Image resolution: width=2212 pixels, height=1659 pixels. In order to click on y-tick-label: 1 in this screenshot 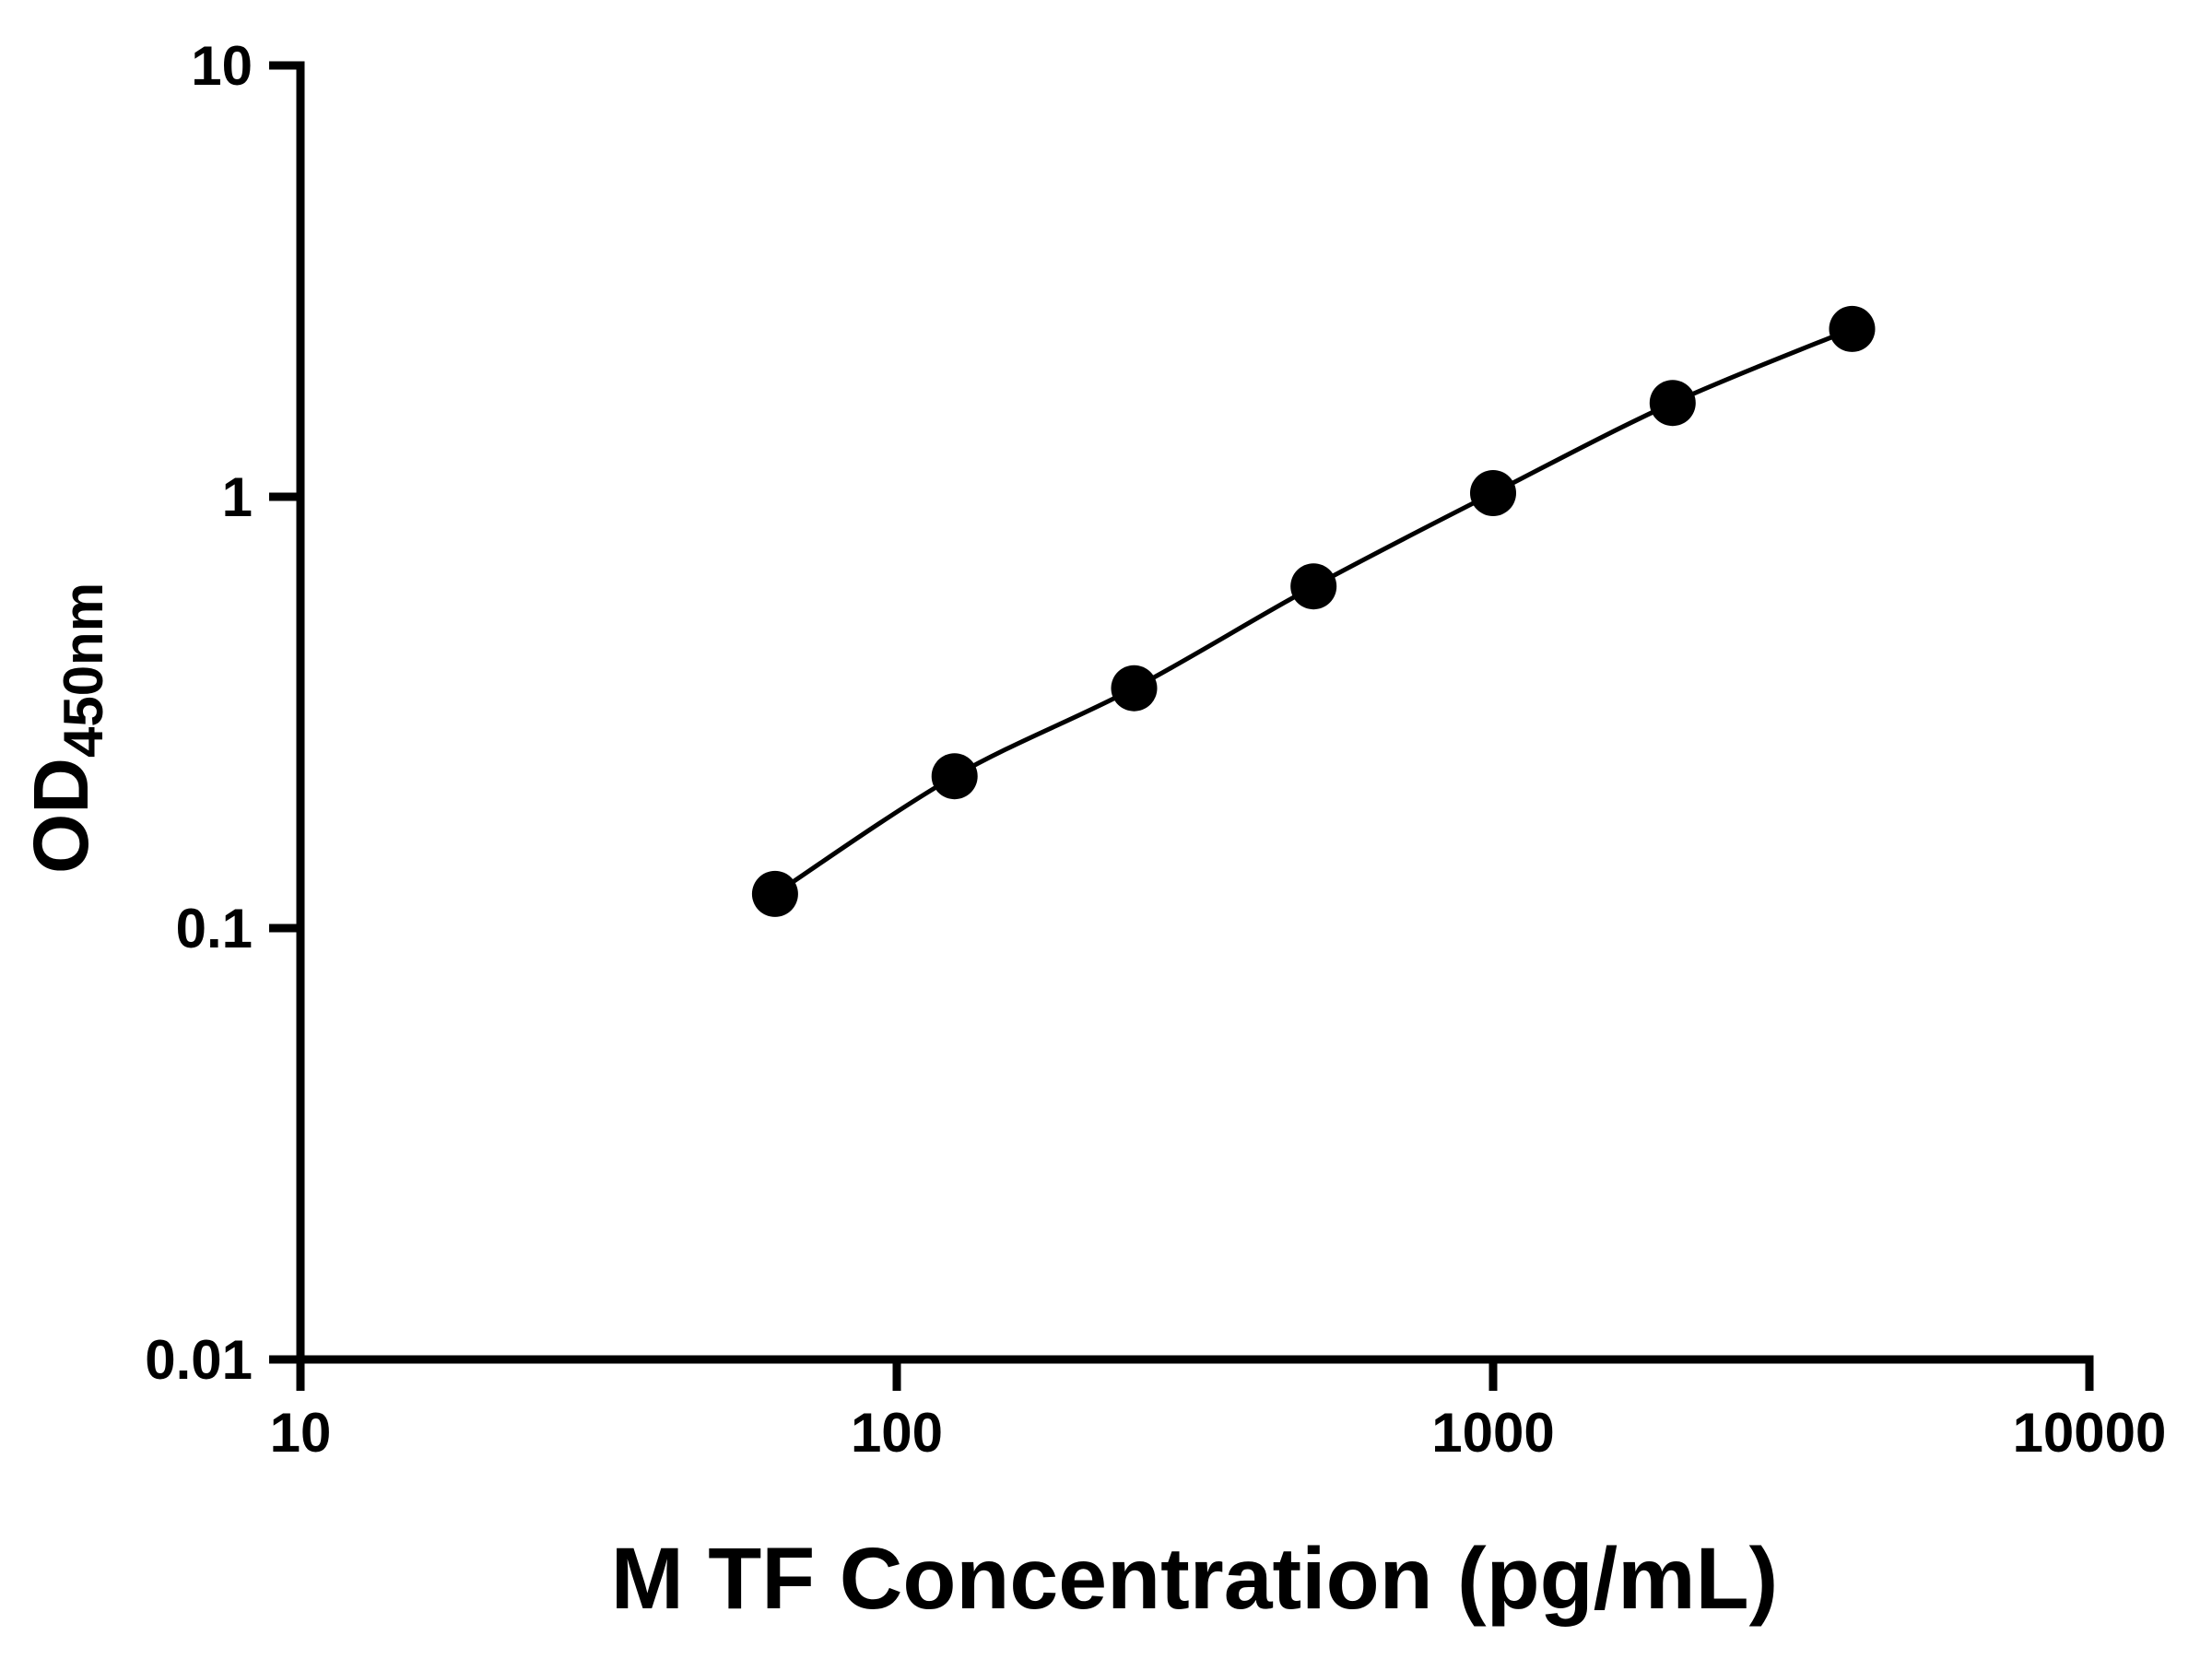, I will do `click(237, 497)`.